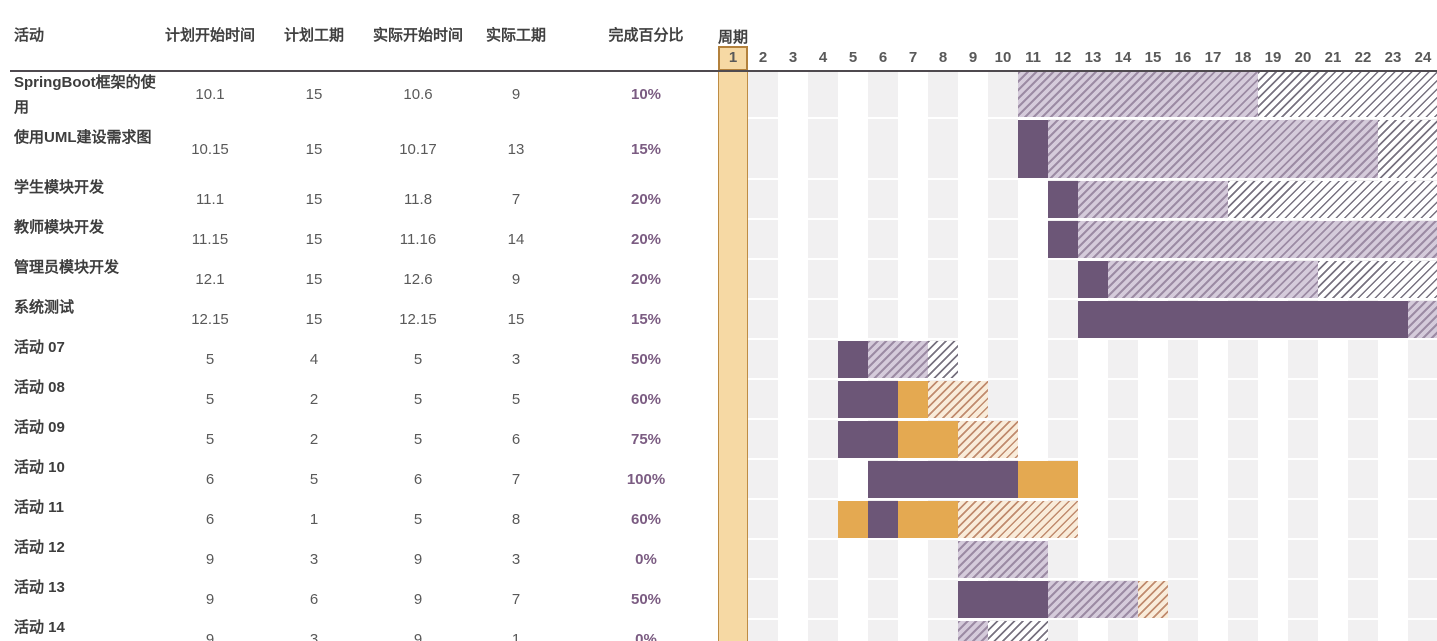  Describe the element at coordinates (39, 427) in the screenshot. I see `activity-name: 活动 09` at that location.